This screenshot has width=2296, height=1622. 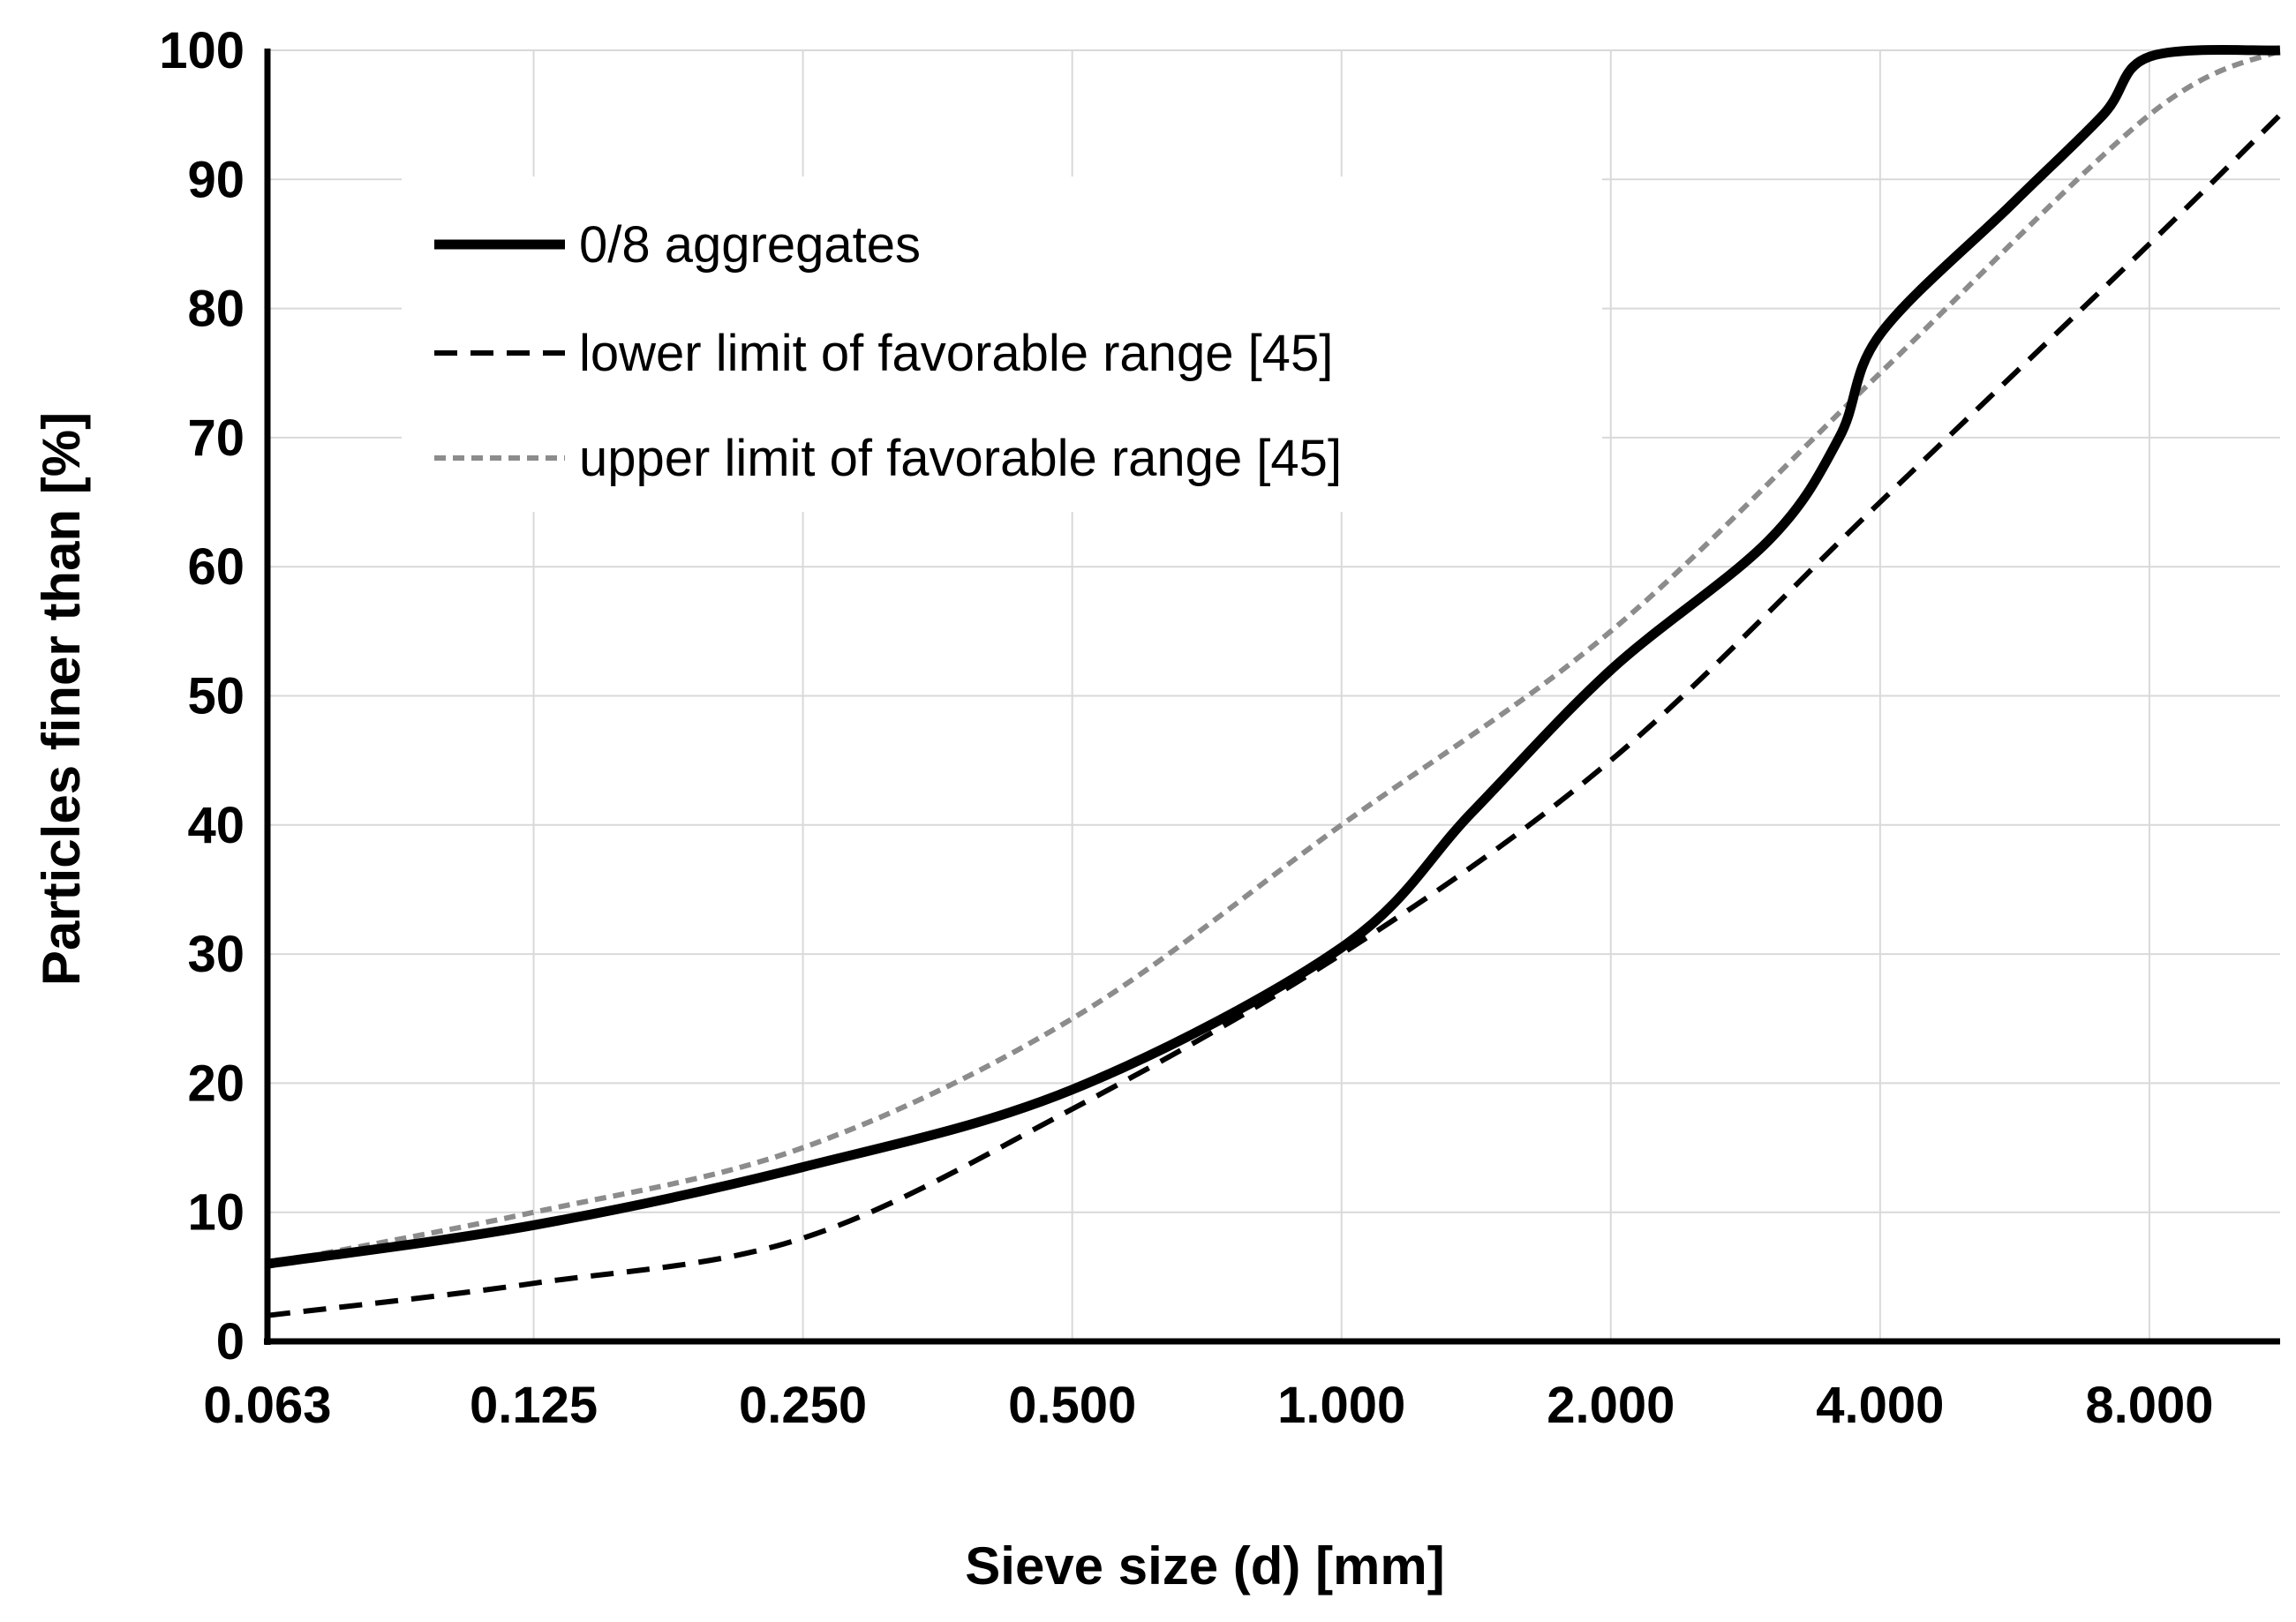 I want to click on x-tick-label-1: 0.125, so click(x=534, y=1406).